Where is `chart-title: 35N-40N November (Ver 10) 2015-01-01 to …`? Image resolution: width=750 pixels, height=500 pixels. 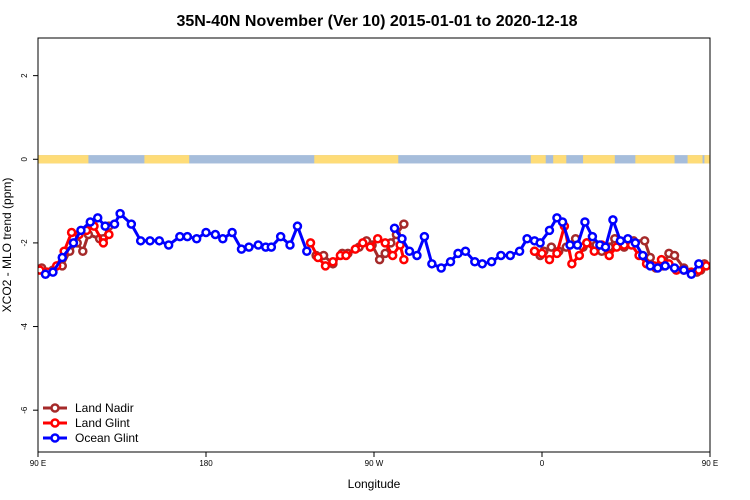 chart-title: 35N-40N November (Ver 10) 2015-01-01 to … is located at coordinates (376, 21).